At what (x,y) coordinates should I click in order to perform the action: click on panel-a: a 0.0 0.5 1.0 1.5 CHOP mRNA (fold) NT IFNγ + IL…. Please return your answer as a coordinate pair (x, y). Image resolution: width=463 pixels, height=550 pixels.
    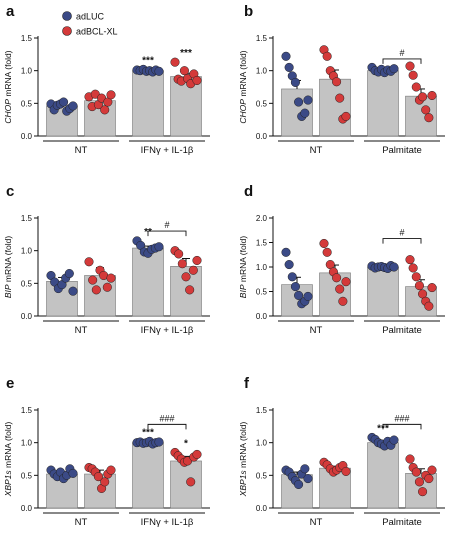
    Looking at the image, I should click on (106, 79).